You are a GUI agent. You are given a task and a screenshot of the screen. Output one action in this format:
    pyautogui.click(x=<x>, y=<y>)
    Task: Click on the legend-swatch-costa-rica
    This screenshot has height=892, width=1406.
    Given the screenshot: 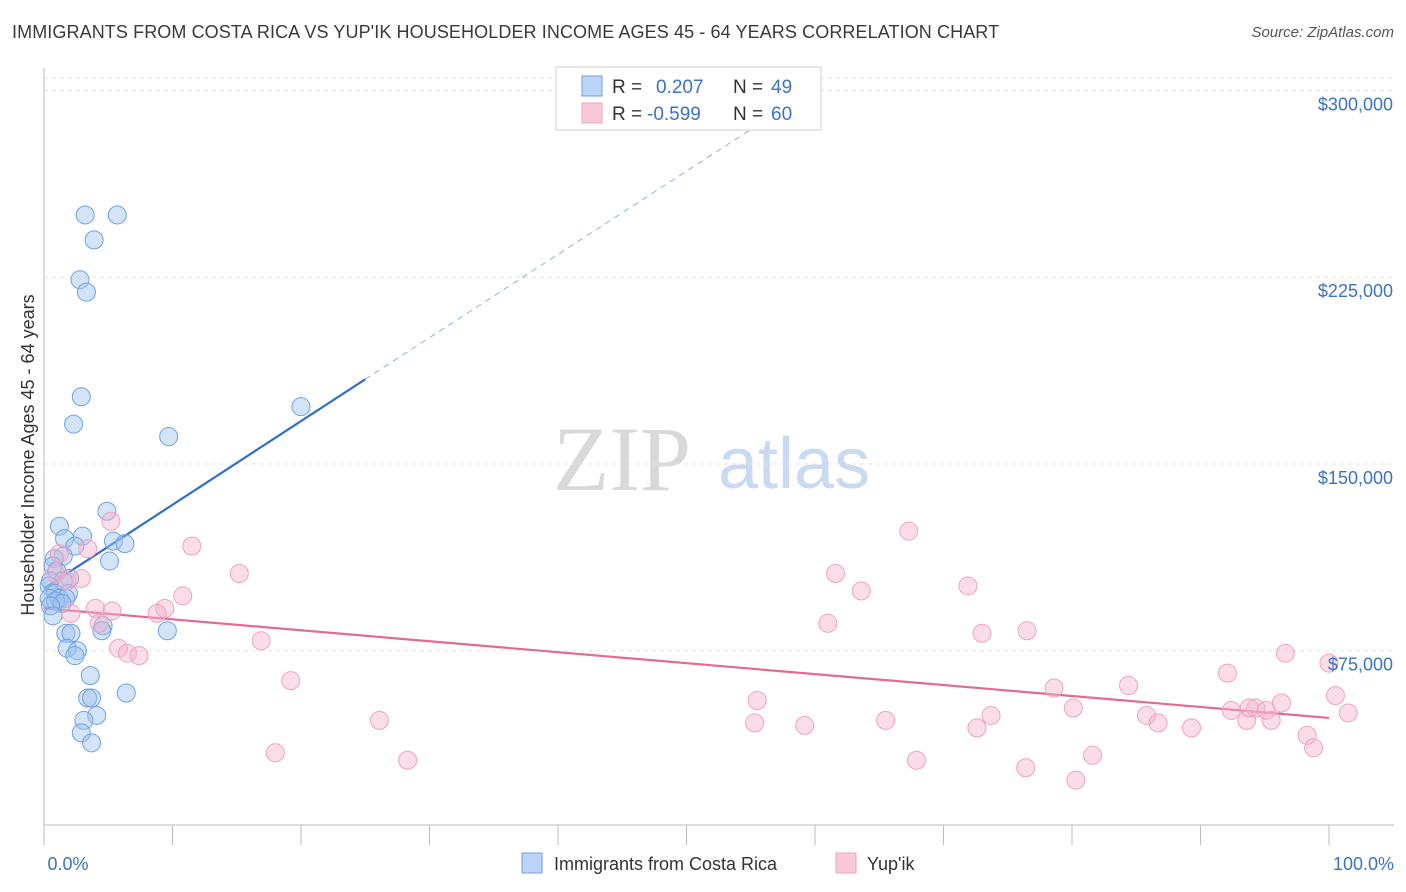 What is the action you would take?
    pyautogui.click(x=592, y=86)
    